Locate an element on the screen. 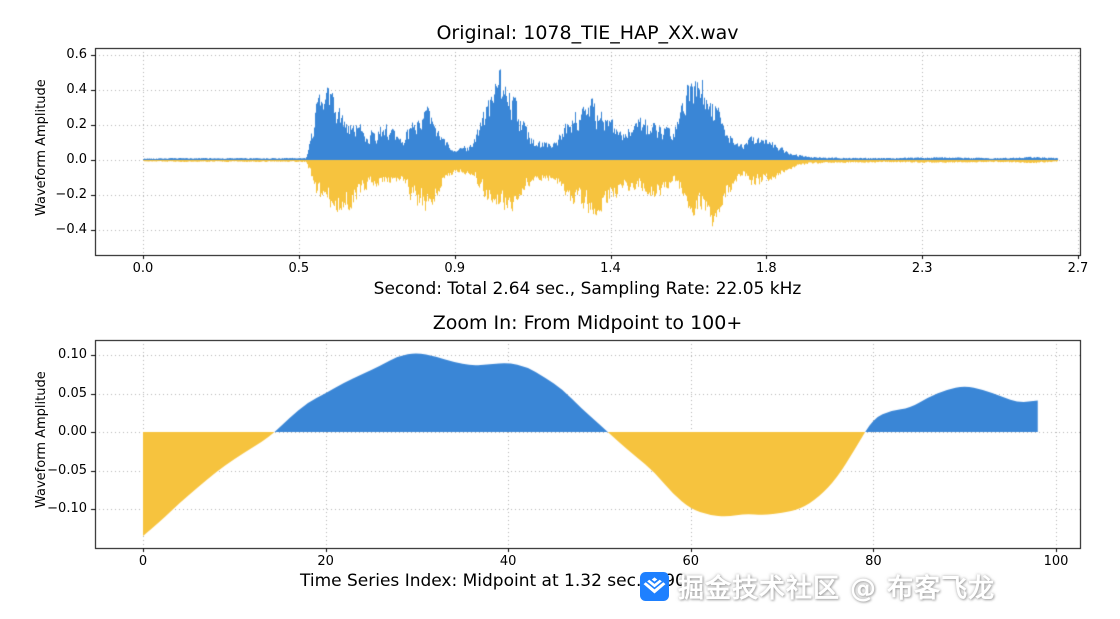  top-x-tick-label: 0.0 is located at coordinates (143, 268).